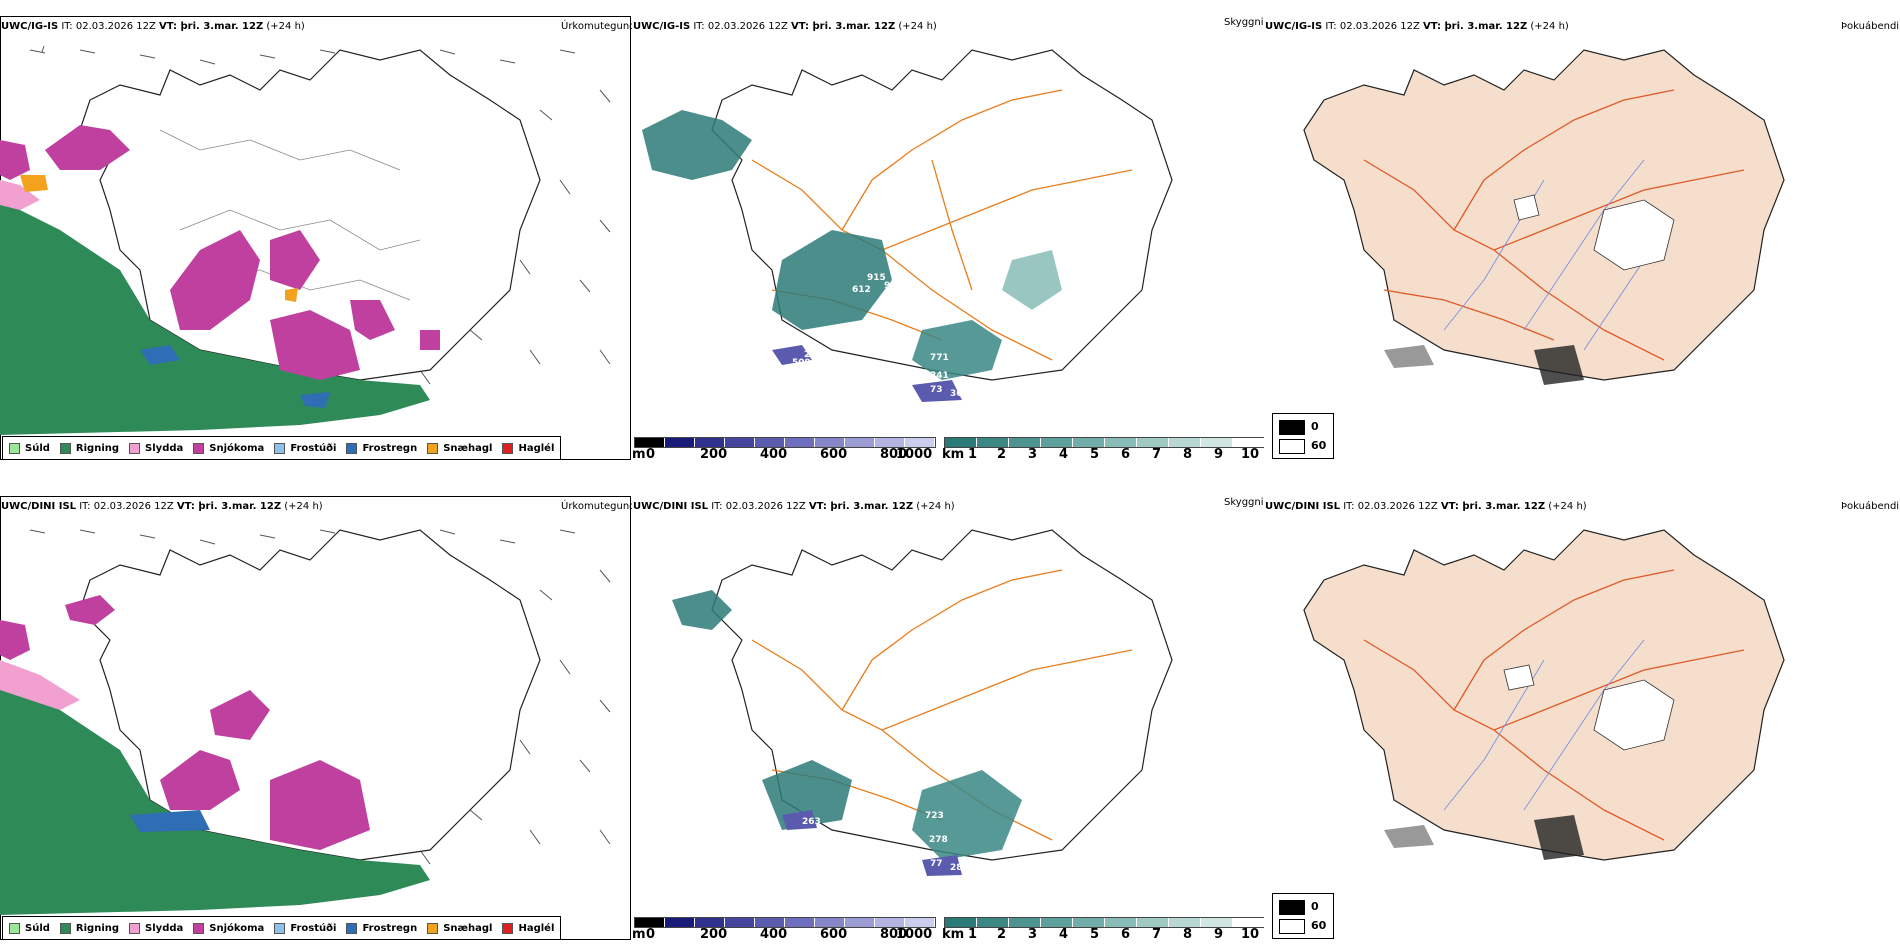  What do you see at coordinates (867, 373) in the screenshot?
I see `cloud-base-area` at bounding box center [867, 373].